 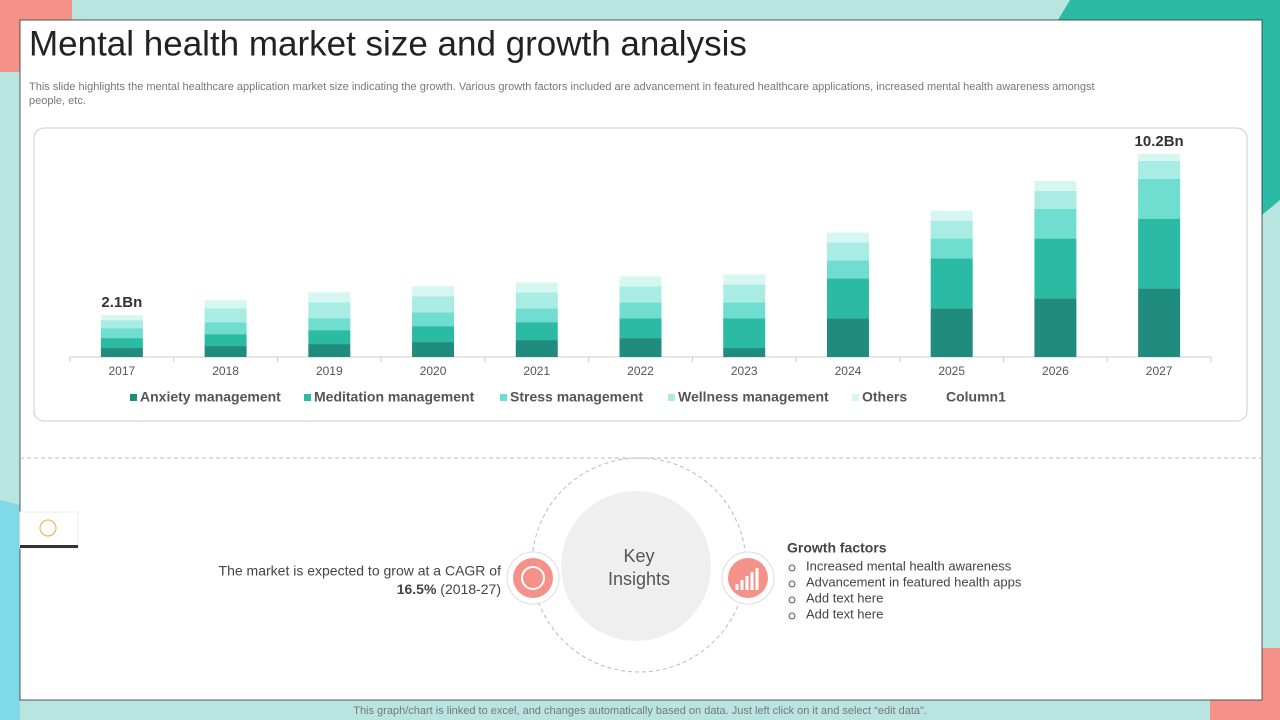 What do you see at coordinates (1159, 371) in the screenshot?
I see `x-tick-label: 2027` at bounding box center [1159, 371].